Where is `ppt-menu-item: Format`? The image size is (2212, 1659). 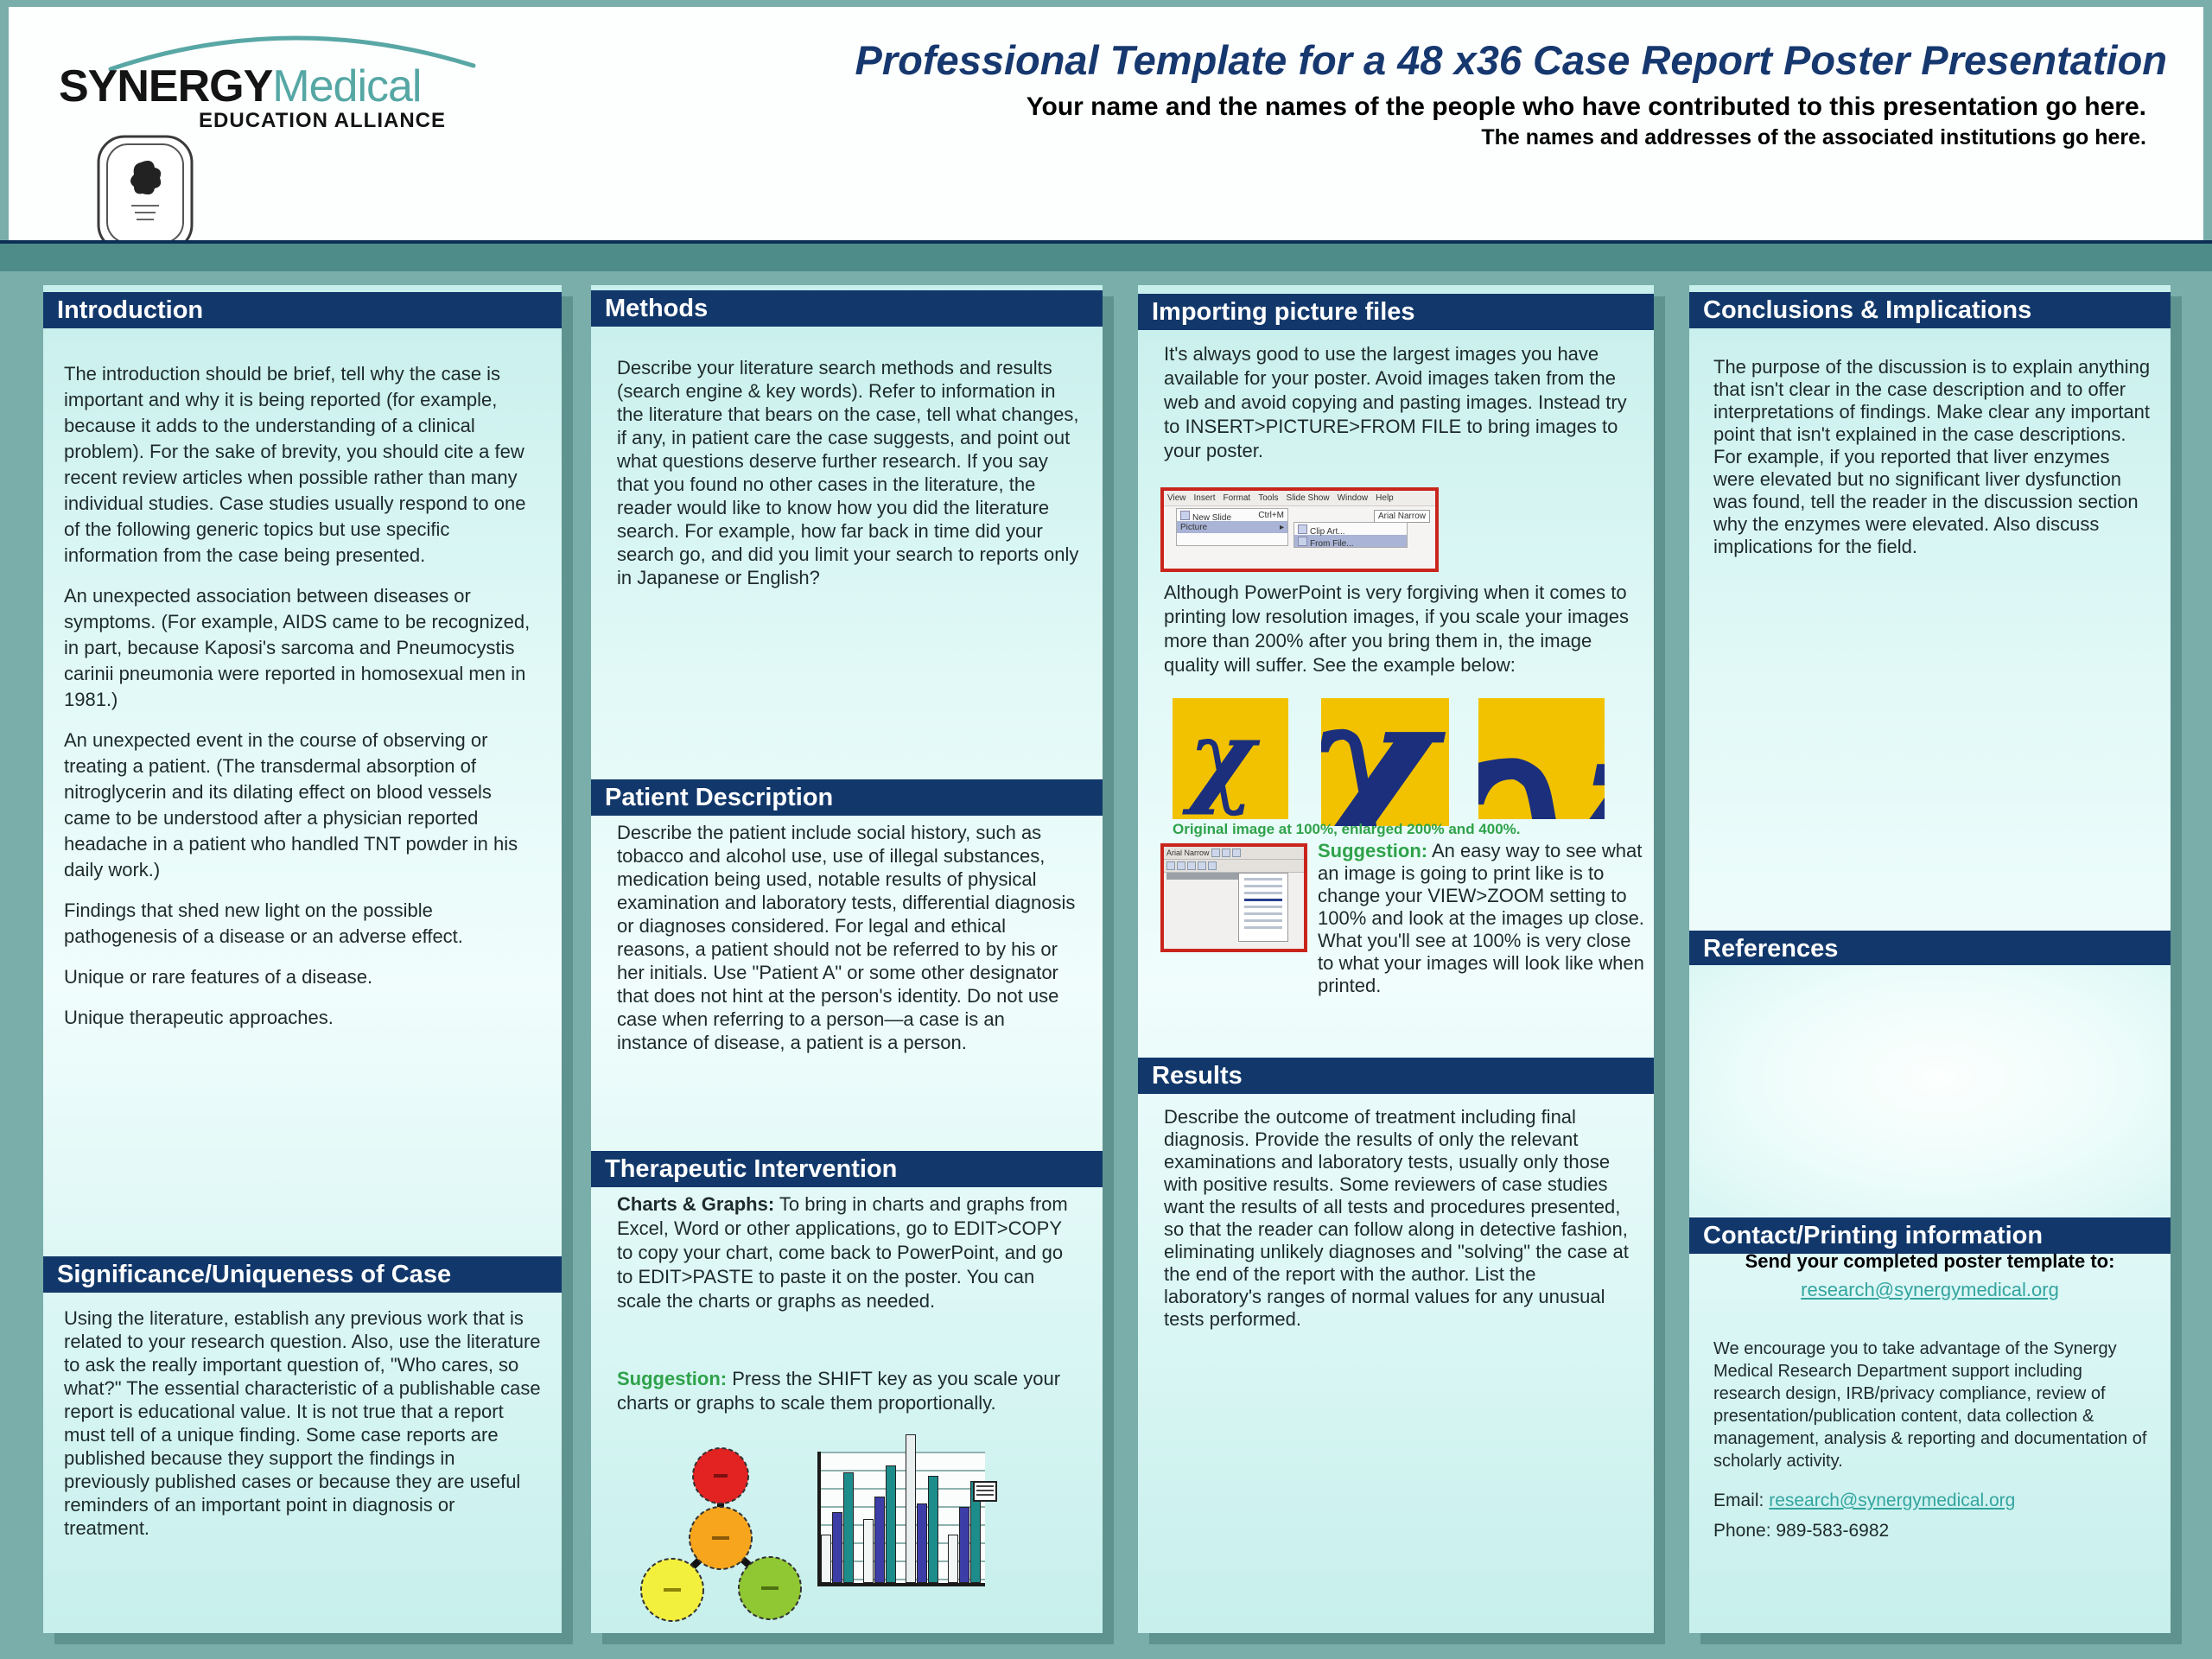
ppt-menu-item: Format is located at coordinates (1237, 498).